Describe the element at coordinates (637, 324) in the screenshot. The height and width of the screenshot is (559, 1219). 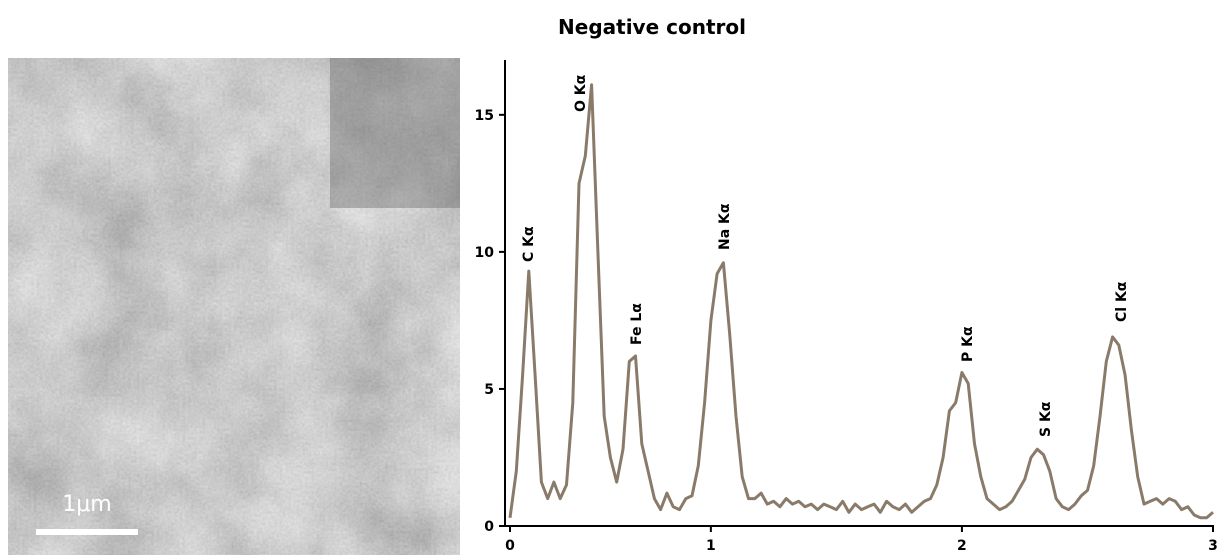
I see `peak-label: Fe Lα` at that location.